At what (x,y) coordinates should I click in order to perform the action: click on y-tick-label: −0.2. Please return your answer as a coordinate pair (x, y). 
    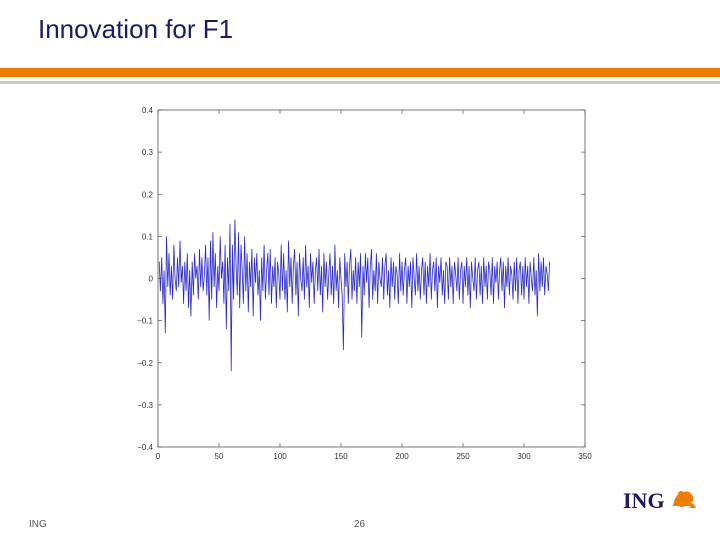
    Looking at the image, I should click on (145, 363).